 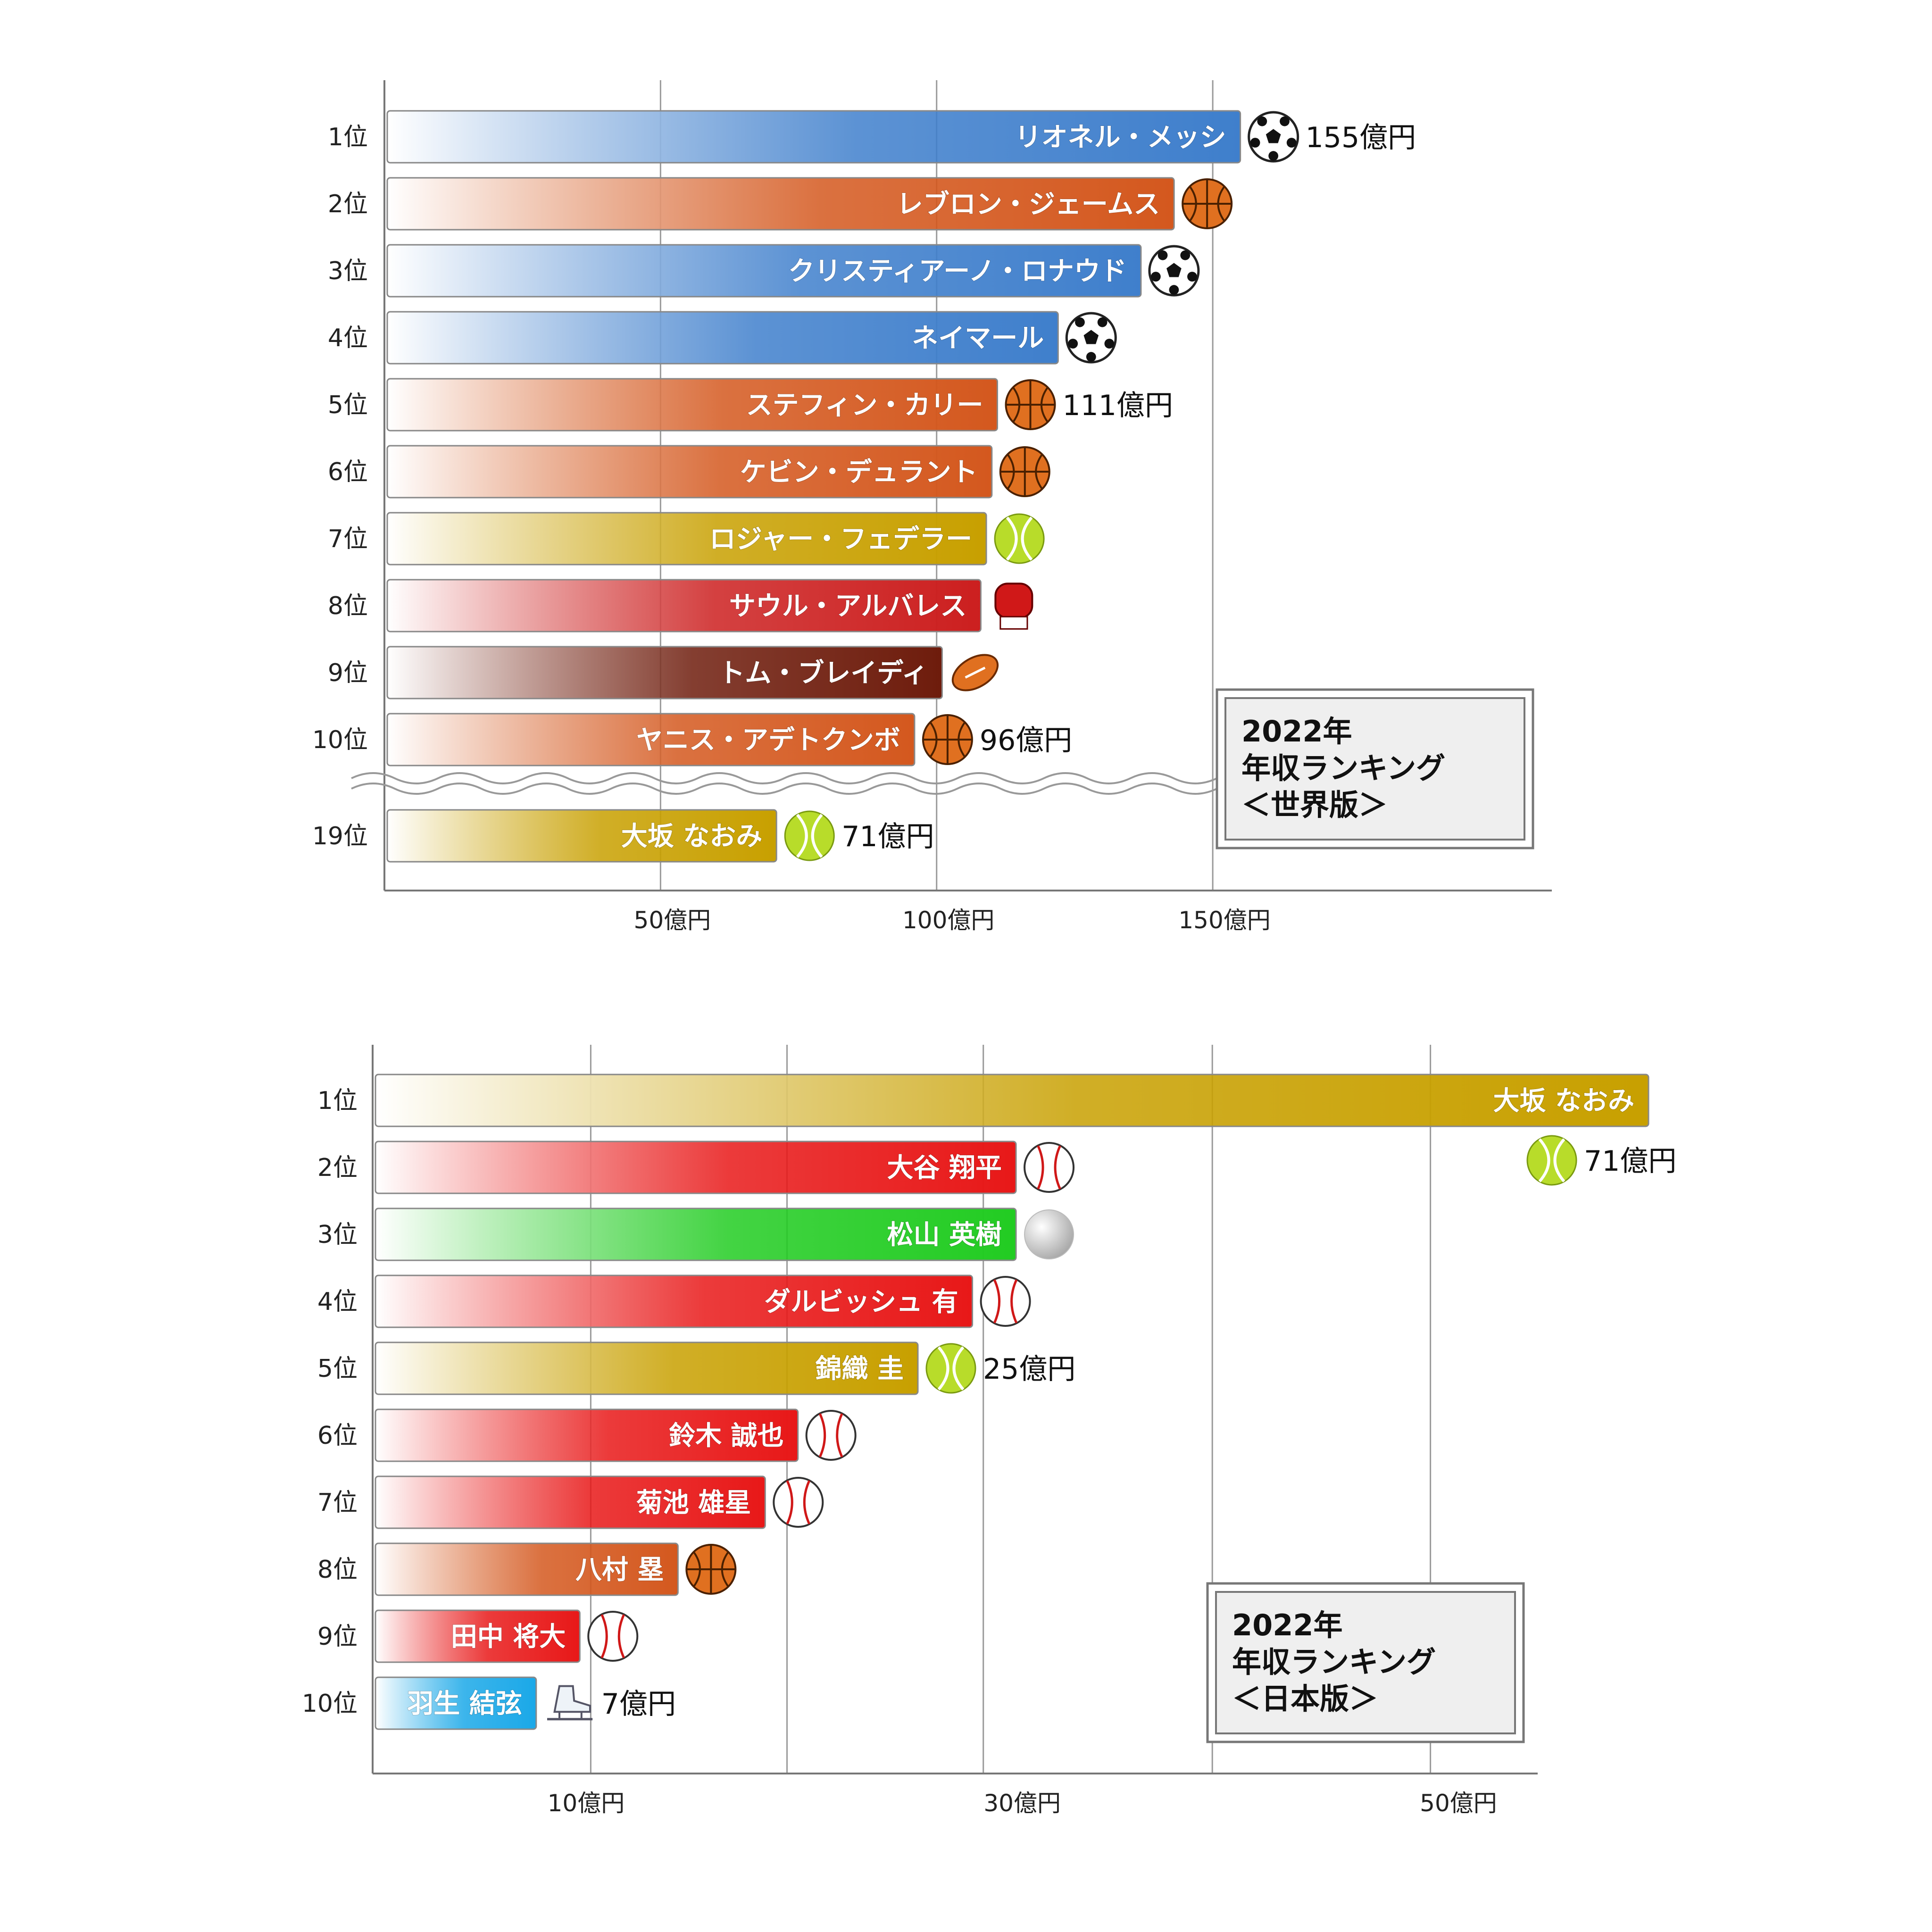 What do you see at coordinates (948, 921) in the screenshot?
I see `x-tick-label: 100億円` at bounding box center [948, 921].